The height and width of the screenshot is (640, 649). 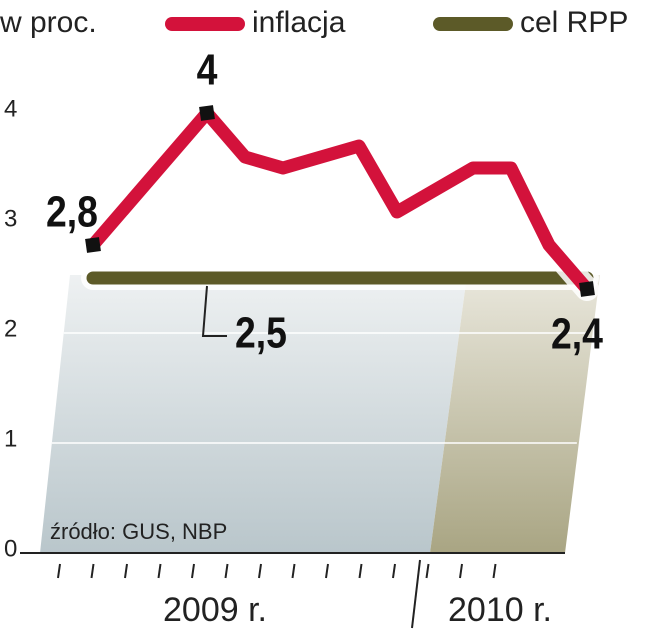 I want to click on year-label: 2009 r., so click(x=215, y=610).